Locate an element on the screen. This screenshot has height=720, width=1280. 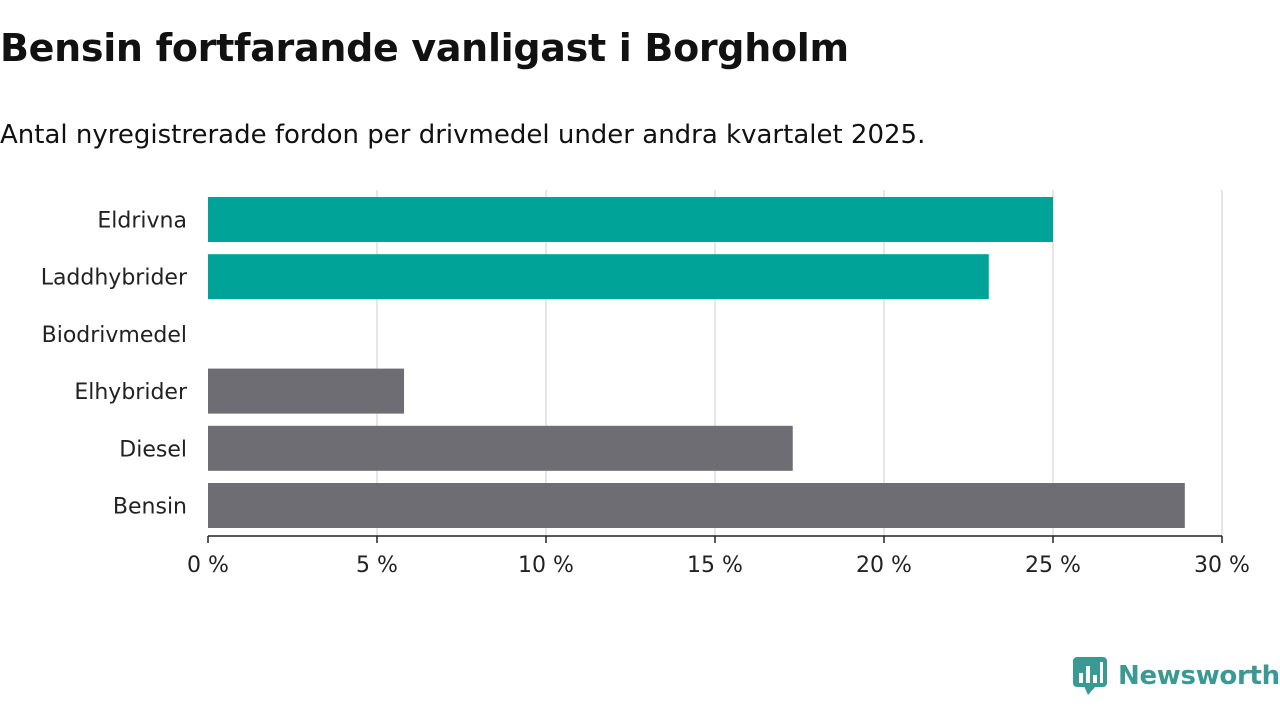
category-label: Eldrivna is located at coordinates (142, 221).